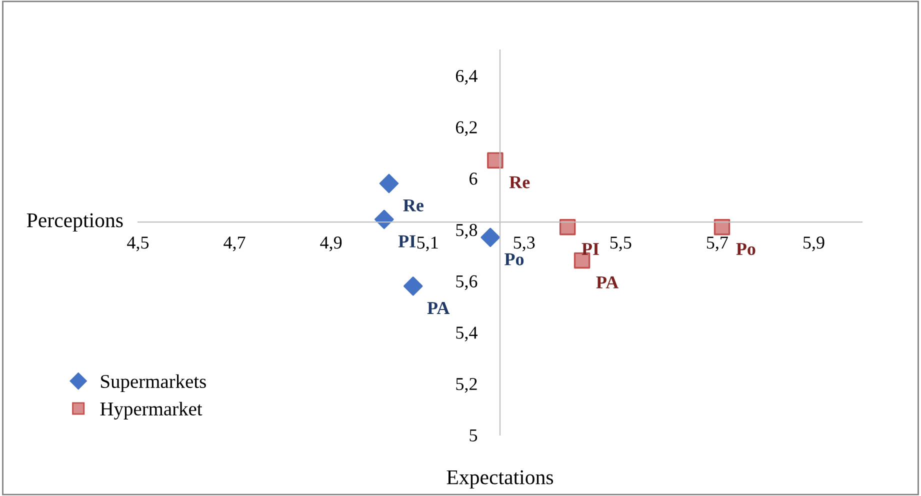 This screenshot has height=496, width=921. I want to click on y-axis-title: Perceptions, so click(74, 222).